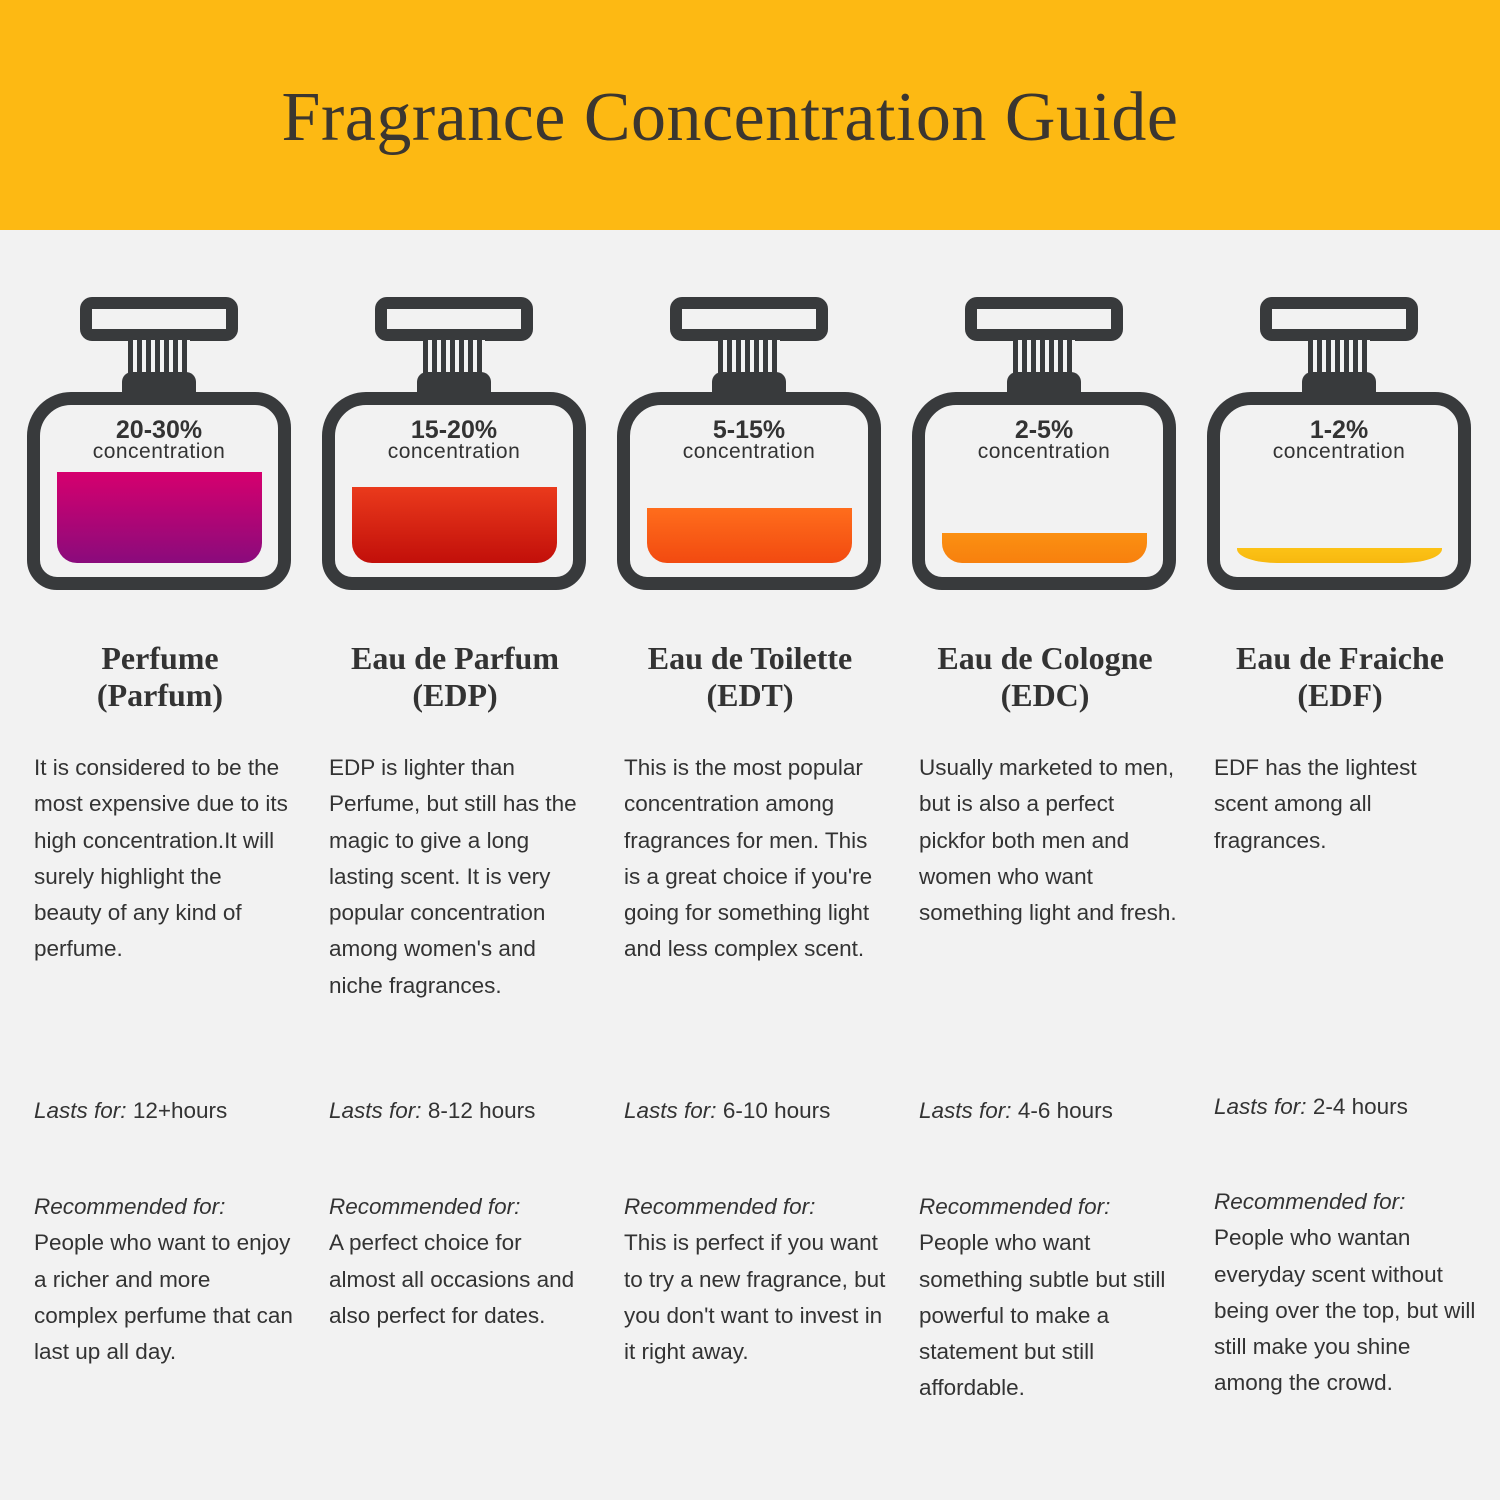 The width and height of the screenshot is (1500, 1500). I want to click on lasts-for: Lasts for: 6-10 hours, so click(754, 1111).